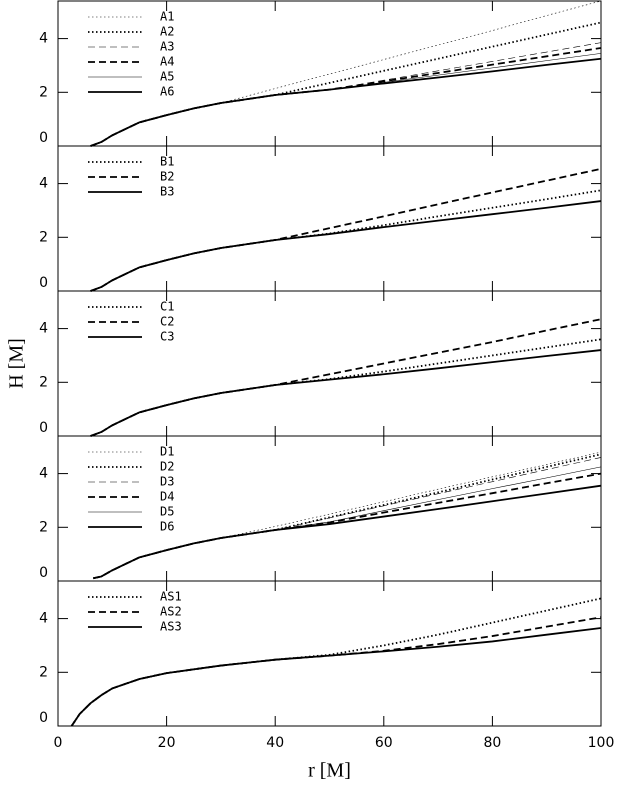 The image size is (619, 785). Describe the element at coordinates (171, 627) in the screenshot. I see `legend-label: AS3` at that location.